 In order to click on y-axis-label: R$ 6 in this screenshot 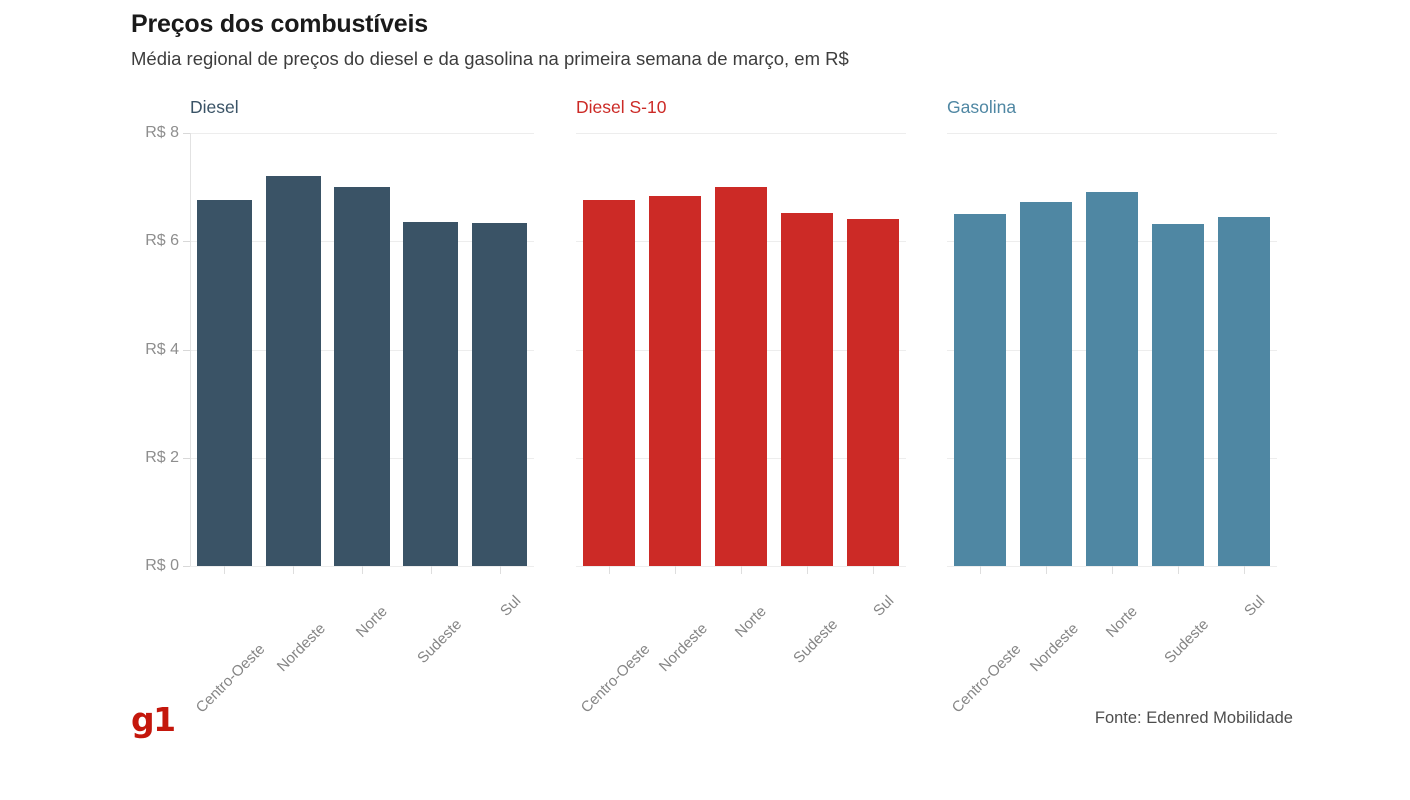, I will do `click(162, 241)`.